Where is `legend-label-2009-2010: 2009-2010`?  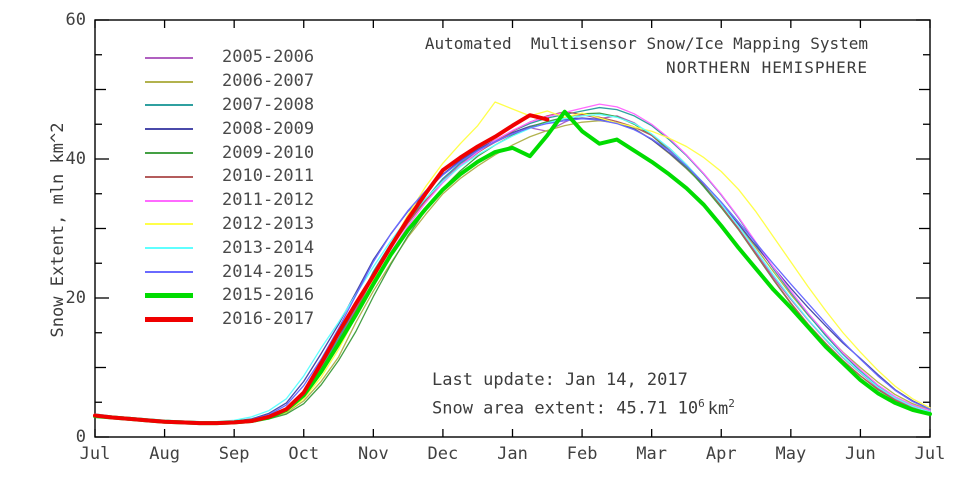 legend-label-2009-2010: 2009-2010 is located at coordinates (268, 152).